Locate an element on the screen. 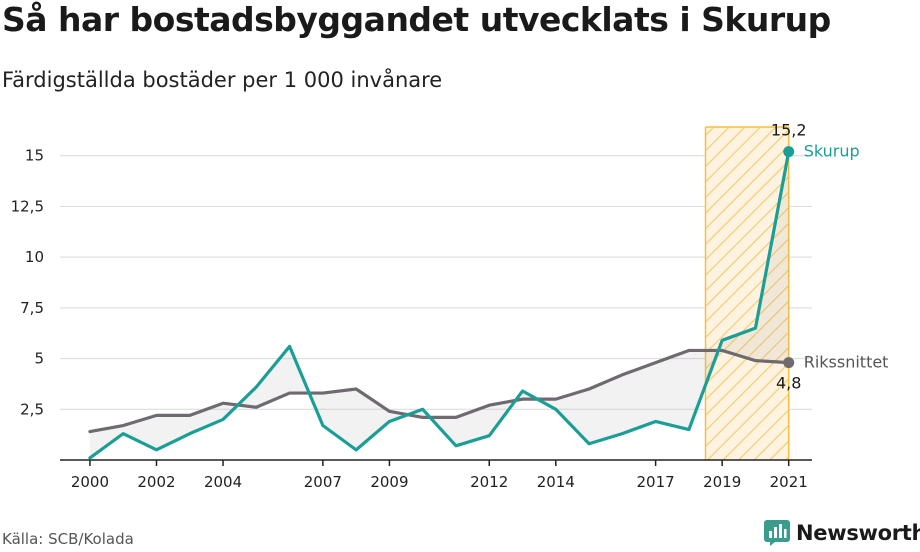 This screenshot has height=552, width=920. series-endpoint-skurup is located at coordinates (789, 152).